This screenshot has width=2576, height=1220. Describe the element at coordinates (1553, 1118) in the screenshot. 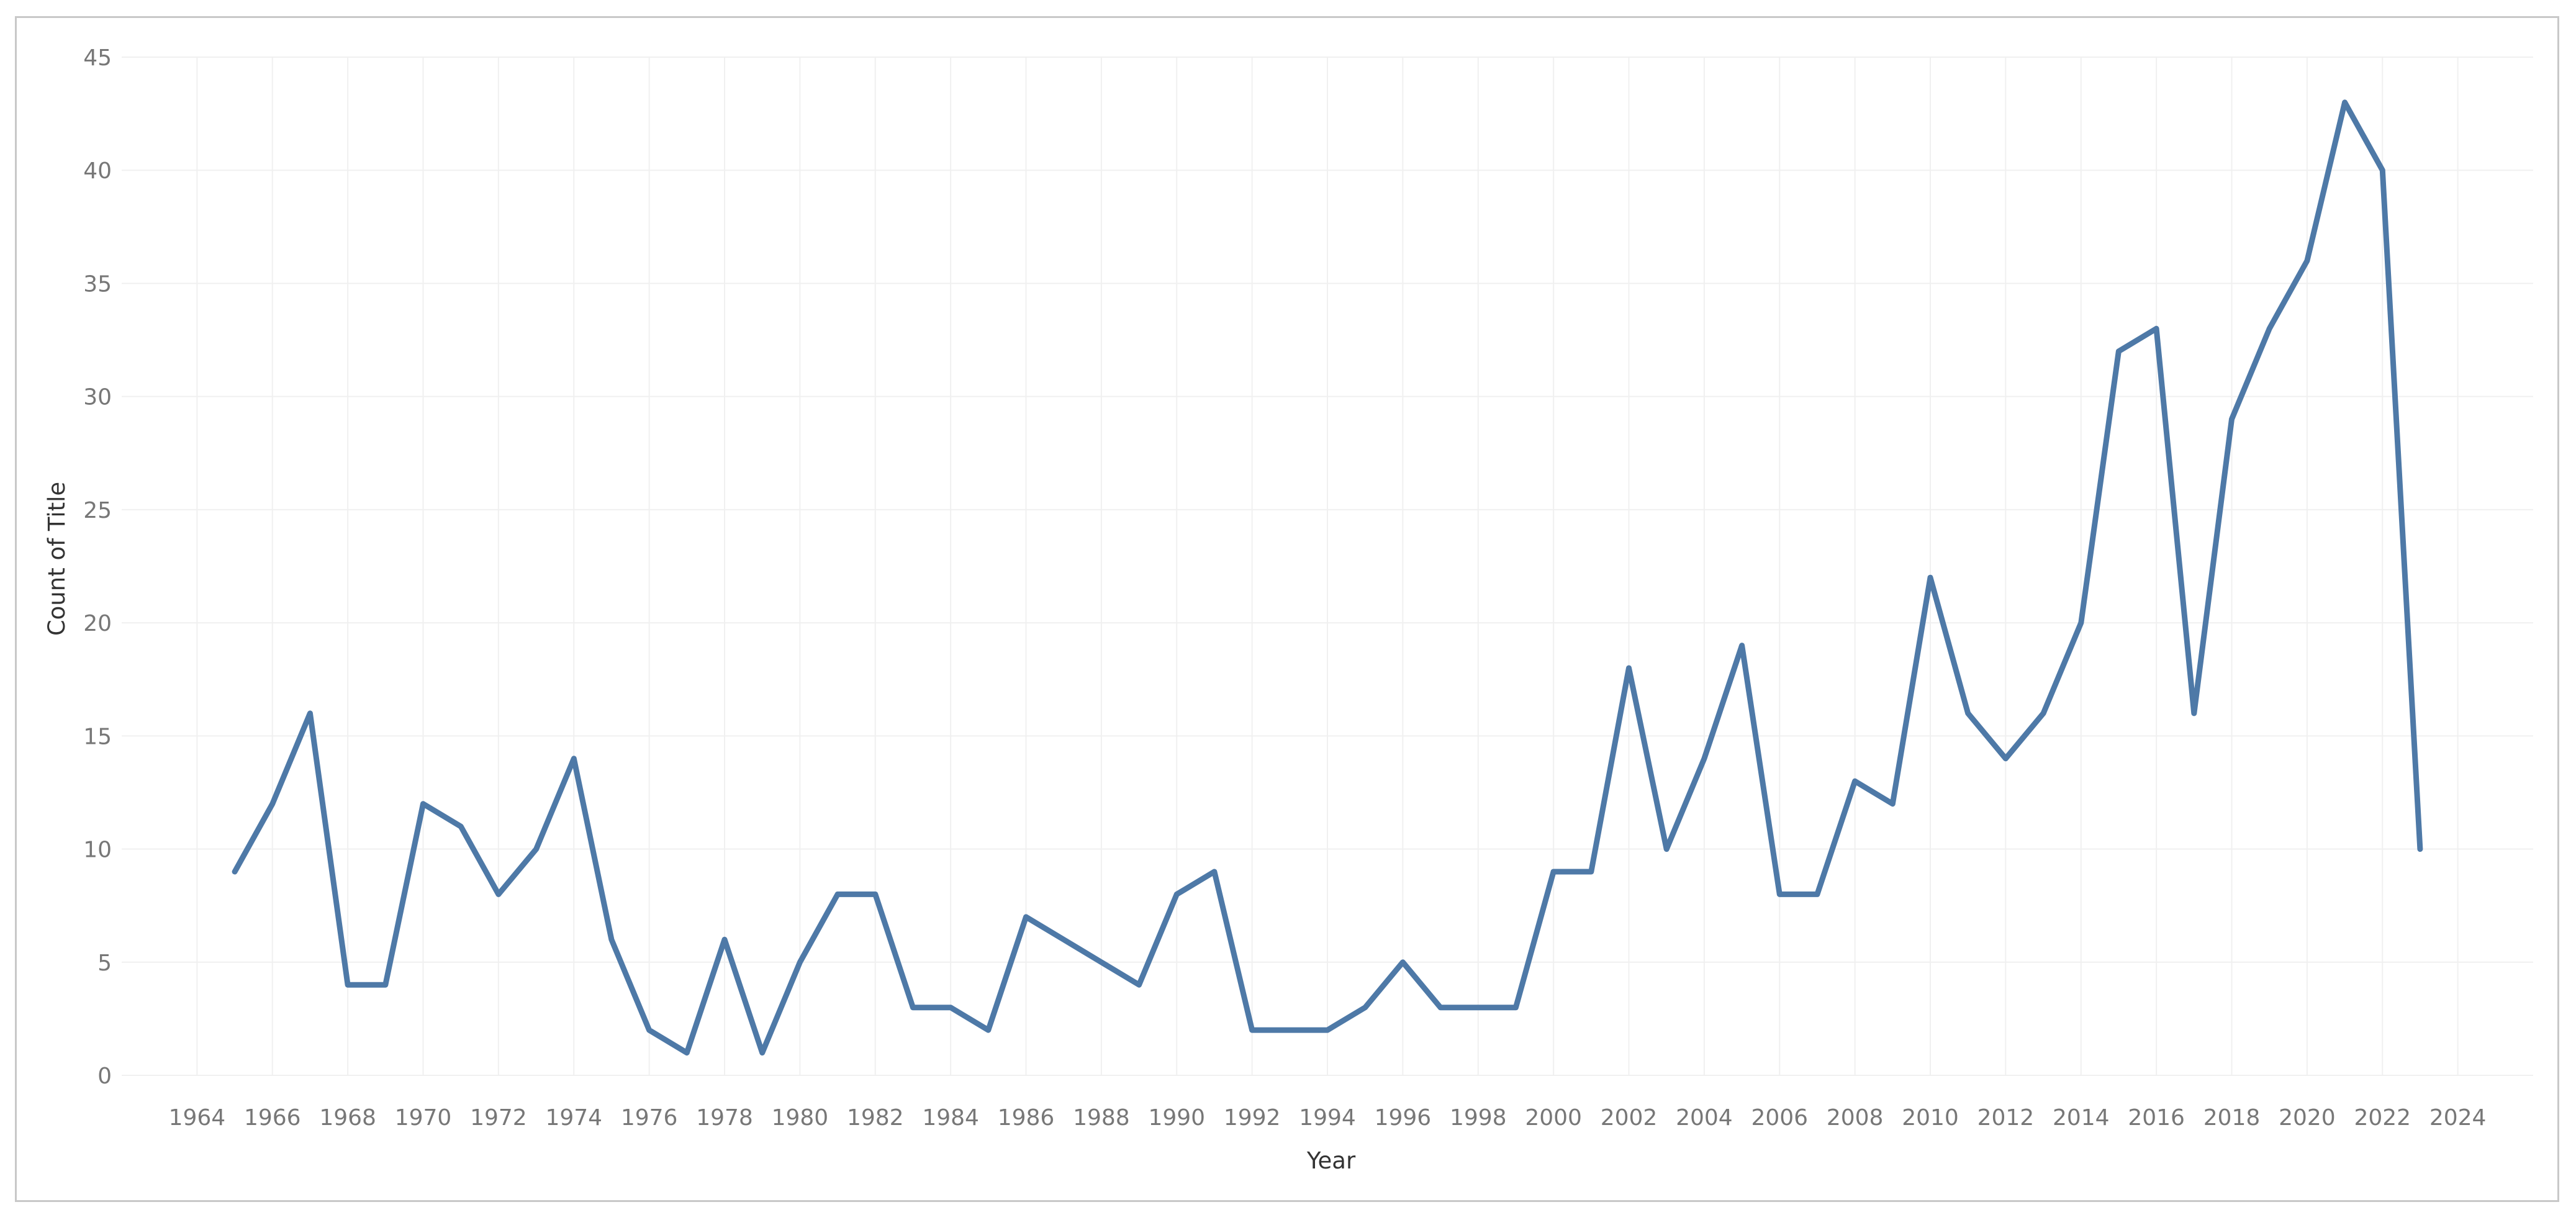

I see `x-tick-label: 2000` at that location.